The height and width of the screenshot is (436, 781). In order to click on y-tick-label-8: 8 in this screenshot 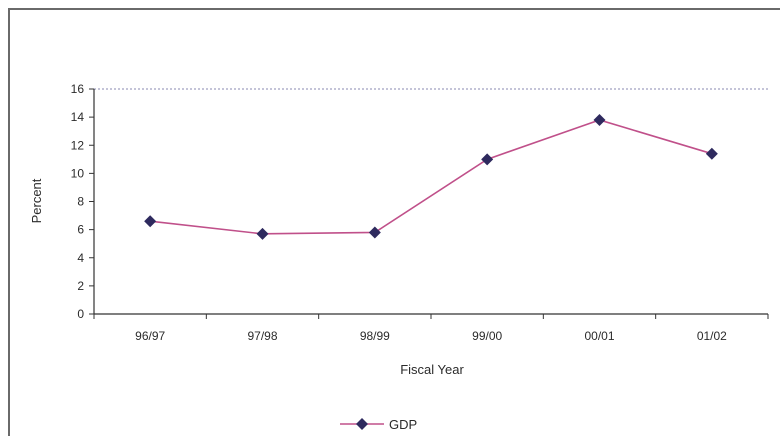, I will do `click(80, 202)`.